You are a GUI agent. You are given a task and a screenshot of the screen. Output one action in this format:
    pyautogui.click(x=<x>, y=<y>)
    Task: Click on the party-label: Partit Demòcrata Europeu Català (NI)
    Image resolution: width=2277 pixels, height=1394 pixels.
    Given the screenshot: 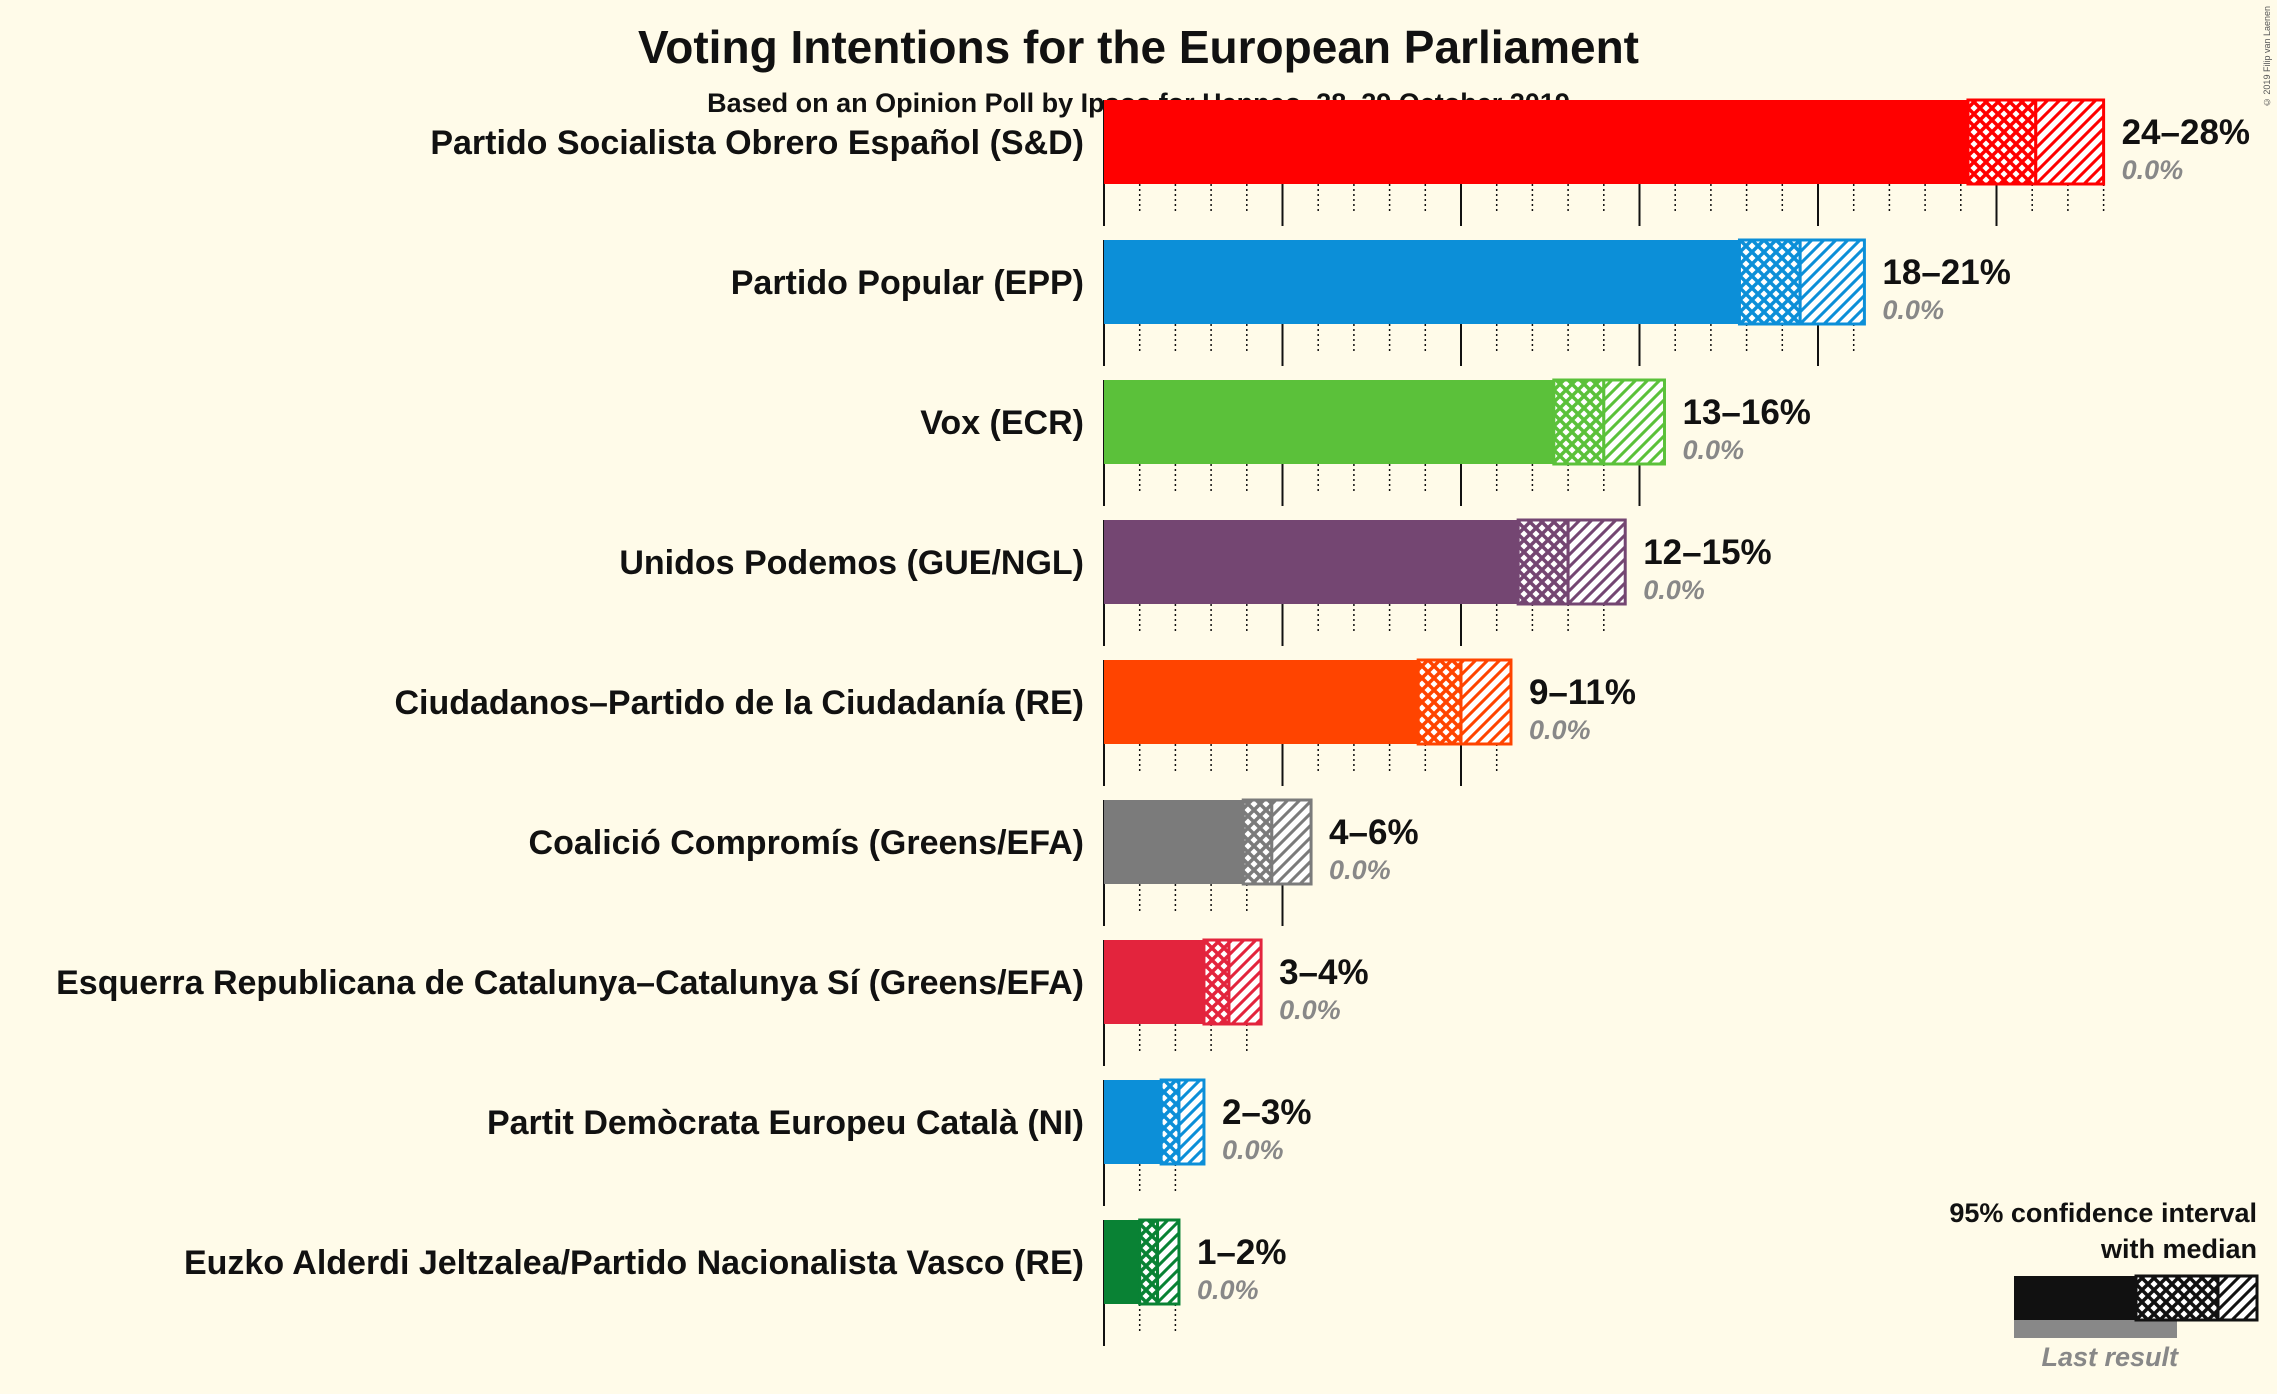 What is the action you would take?
    pyautogui.click(x=785, y=1123)
    